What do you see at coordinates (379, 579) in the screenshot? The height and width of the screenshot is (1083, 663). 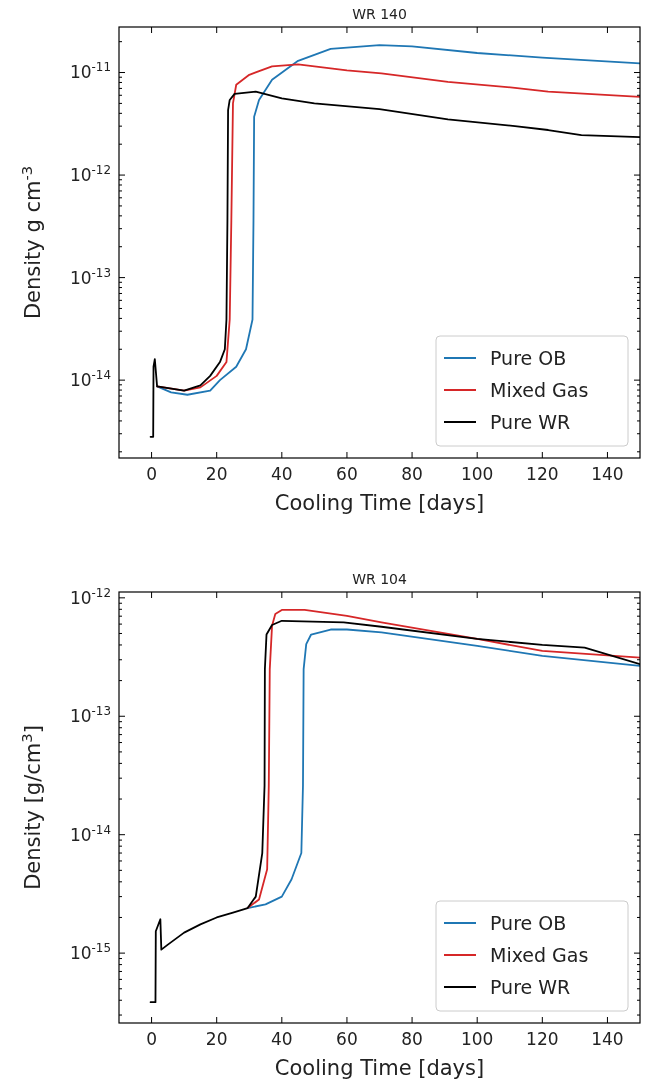 I see `chart-title: WR 104` at bounding box center [379, 579].